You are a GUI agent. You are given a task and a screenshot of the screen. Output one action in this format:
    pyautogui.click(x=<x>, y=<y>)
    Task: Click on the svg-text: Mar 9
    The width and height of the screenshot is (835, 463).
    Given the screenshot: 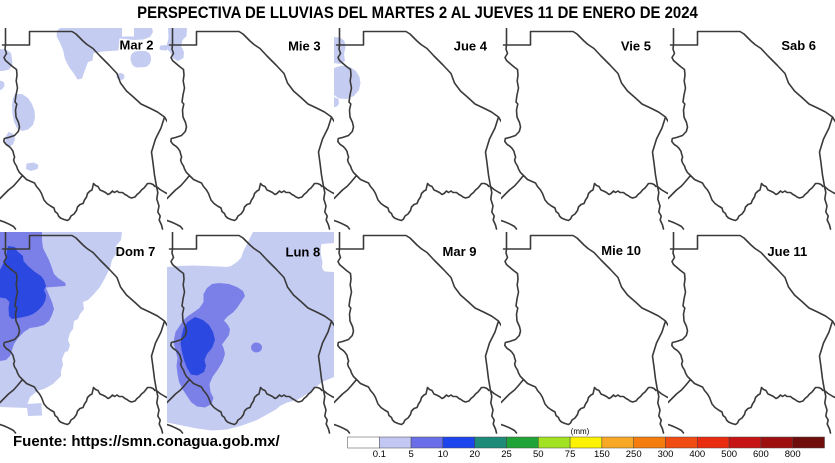 What is the action you would take?
    pyautogui.click(x=460, y=251)
    